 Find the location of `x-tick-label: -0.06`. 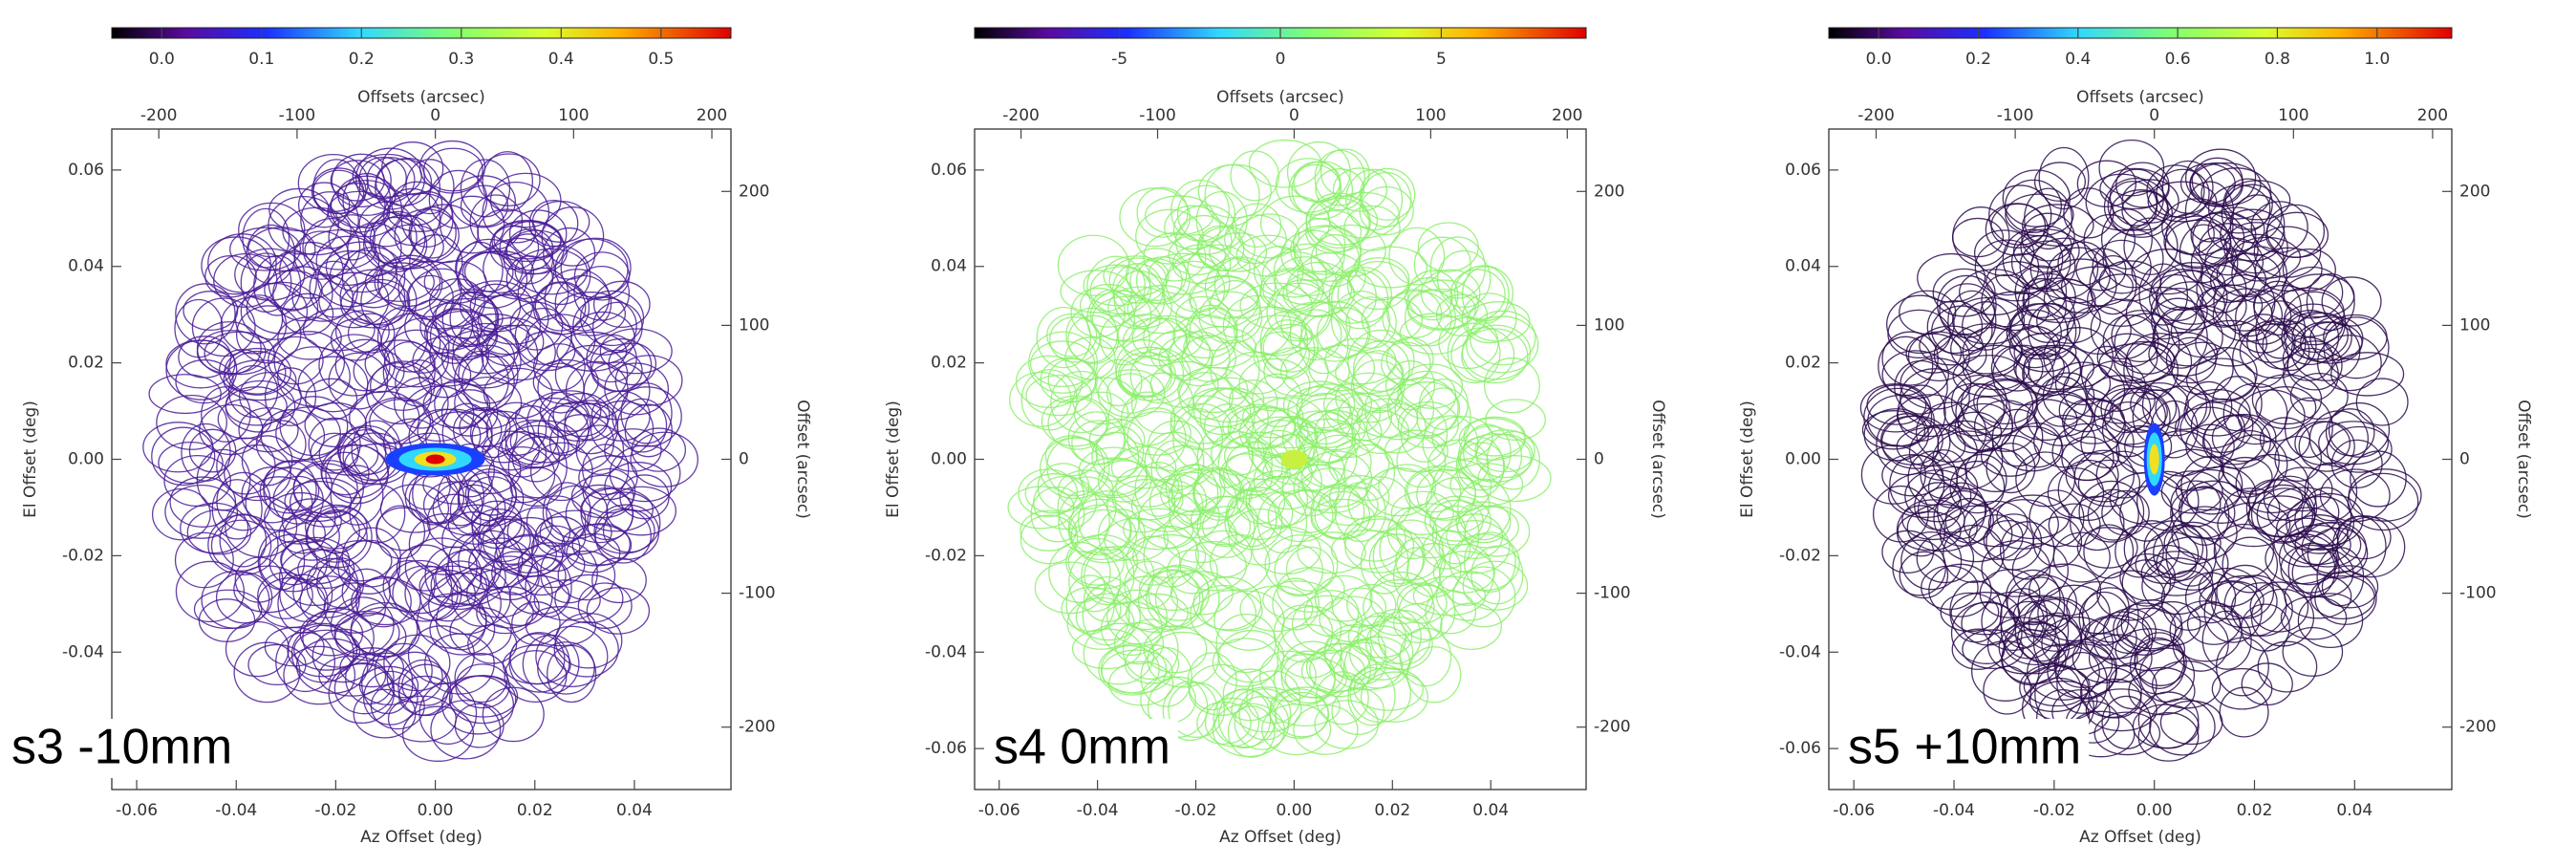

x-tick-label: -0.06 is located at coordinates (137, 810).